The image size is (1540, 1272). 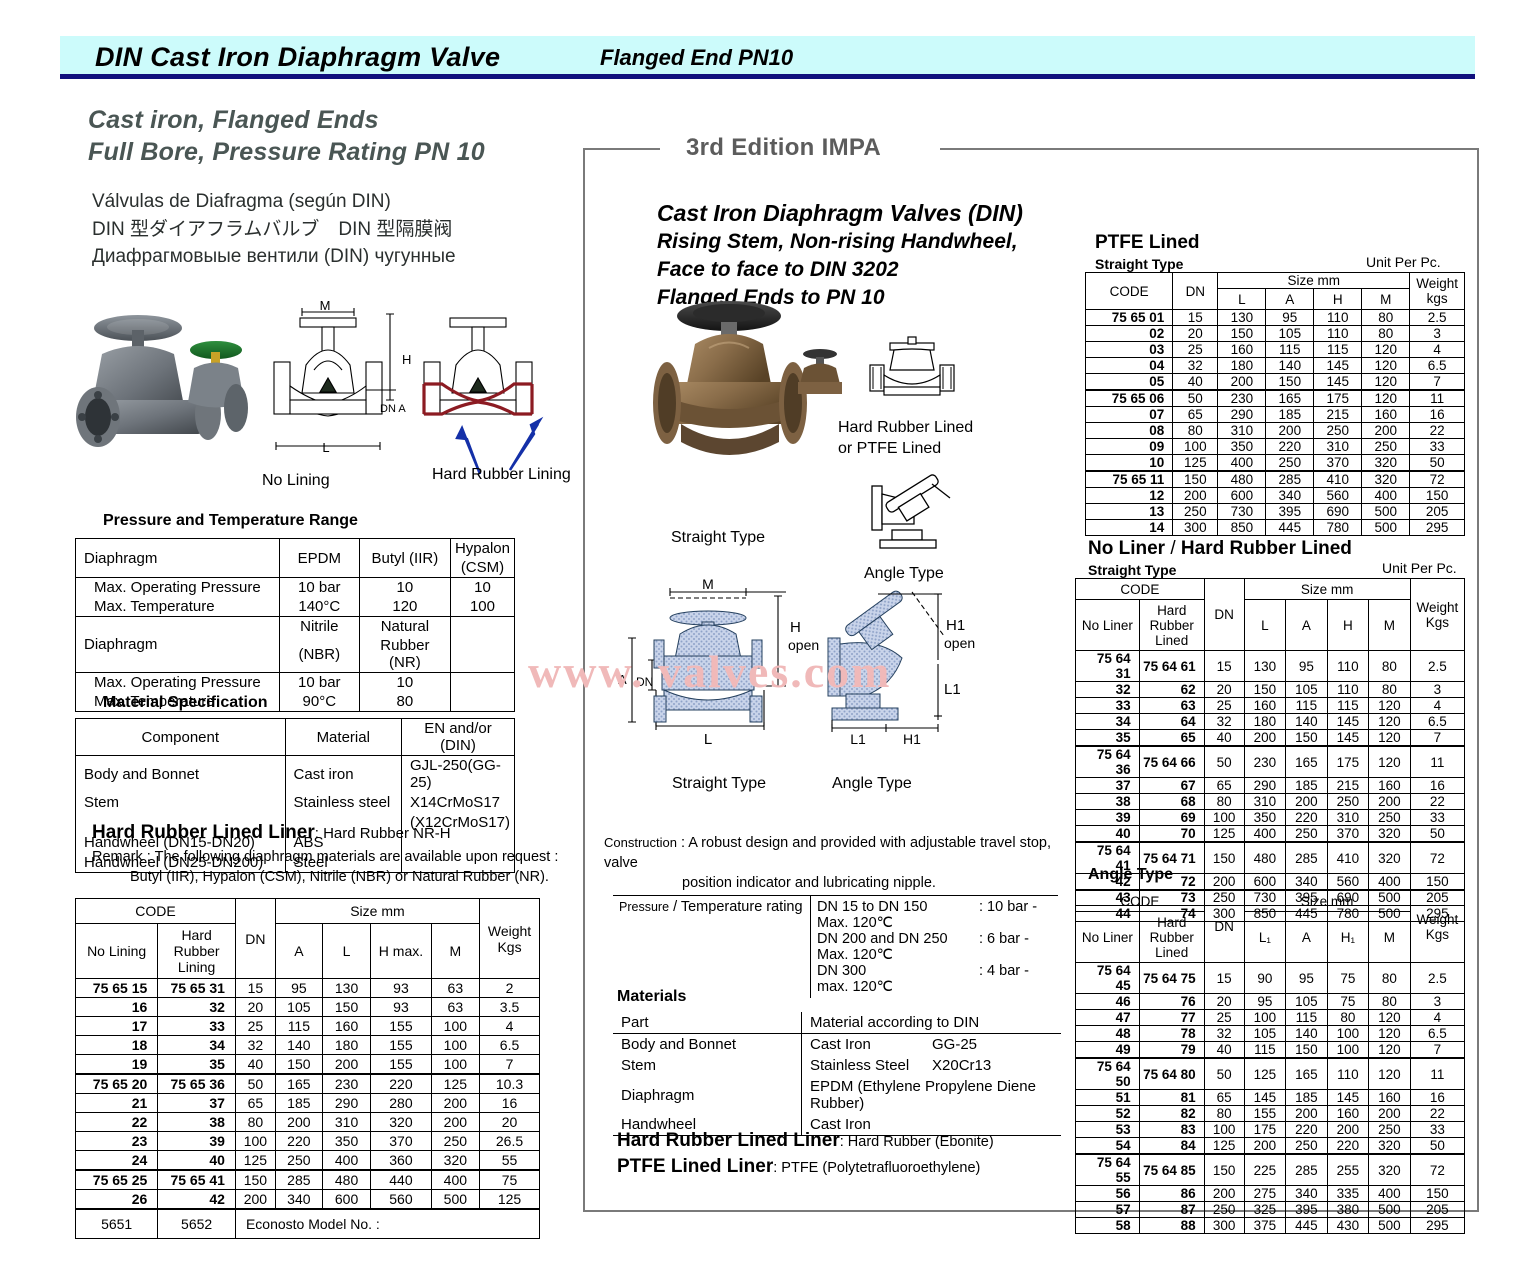 What do you see at coordinates (116, 951) in the screenshot?
I see `th-no-lining: No Lining` at bounding box center [116, 951].